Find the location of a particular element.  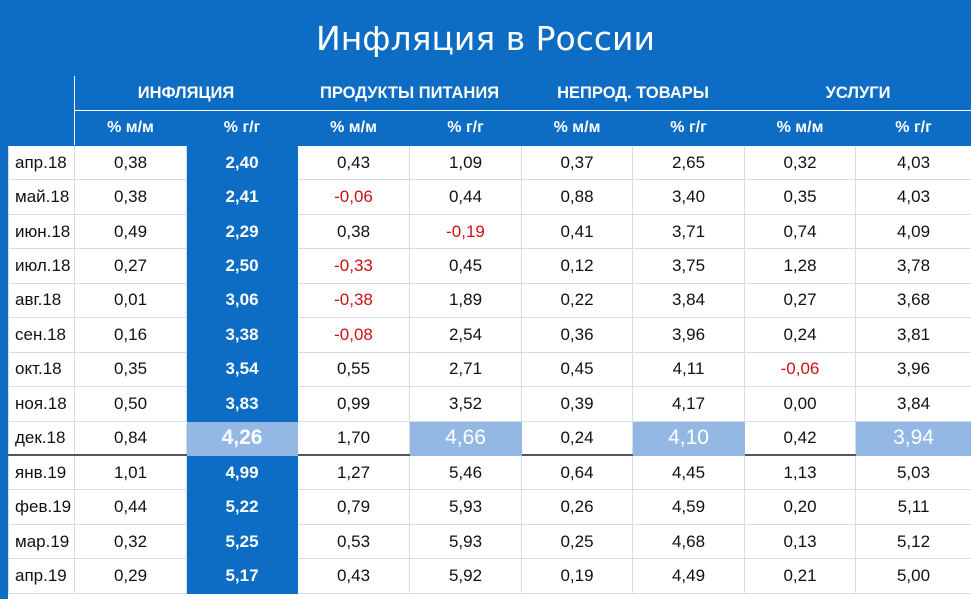

value-cell-yoy: 5,25 is located at coordinates (242, 541).